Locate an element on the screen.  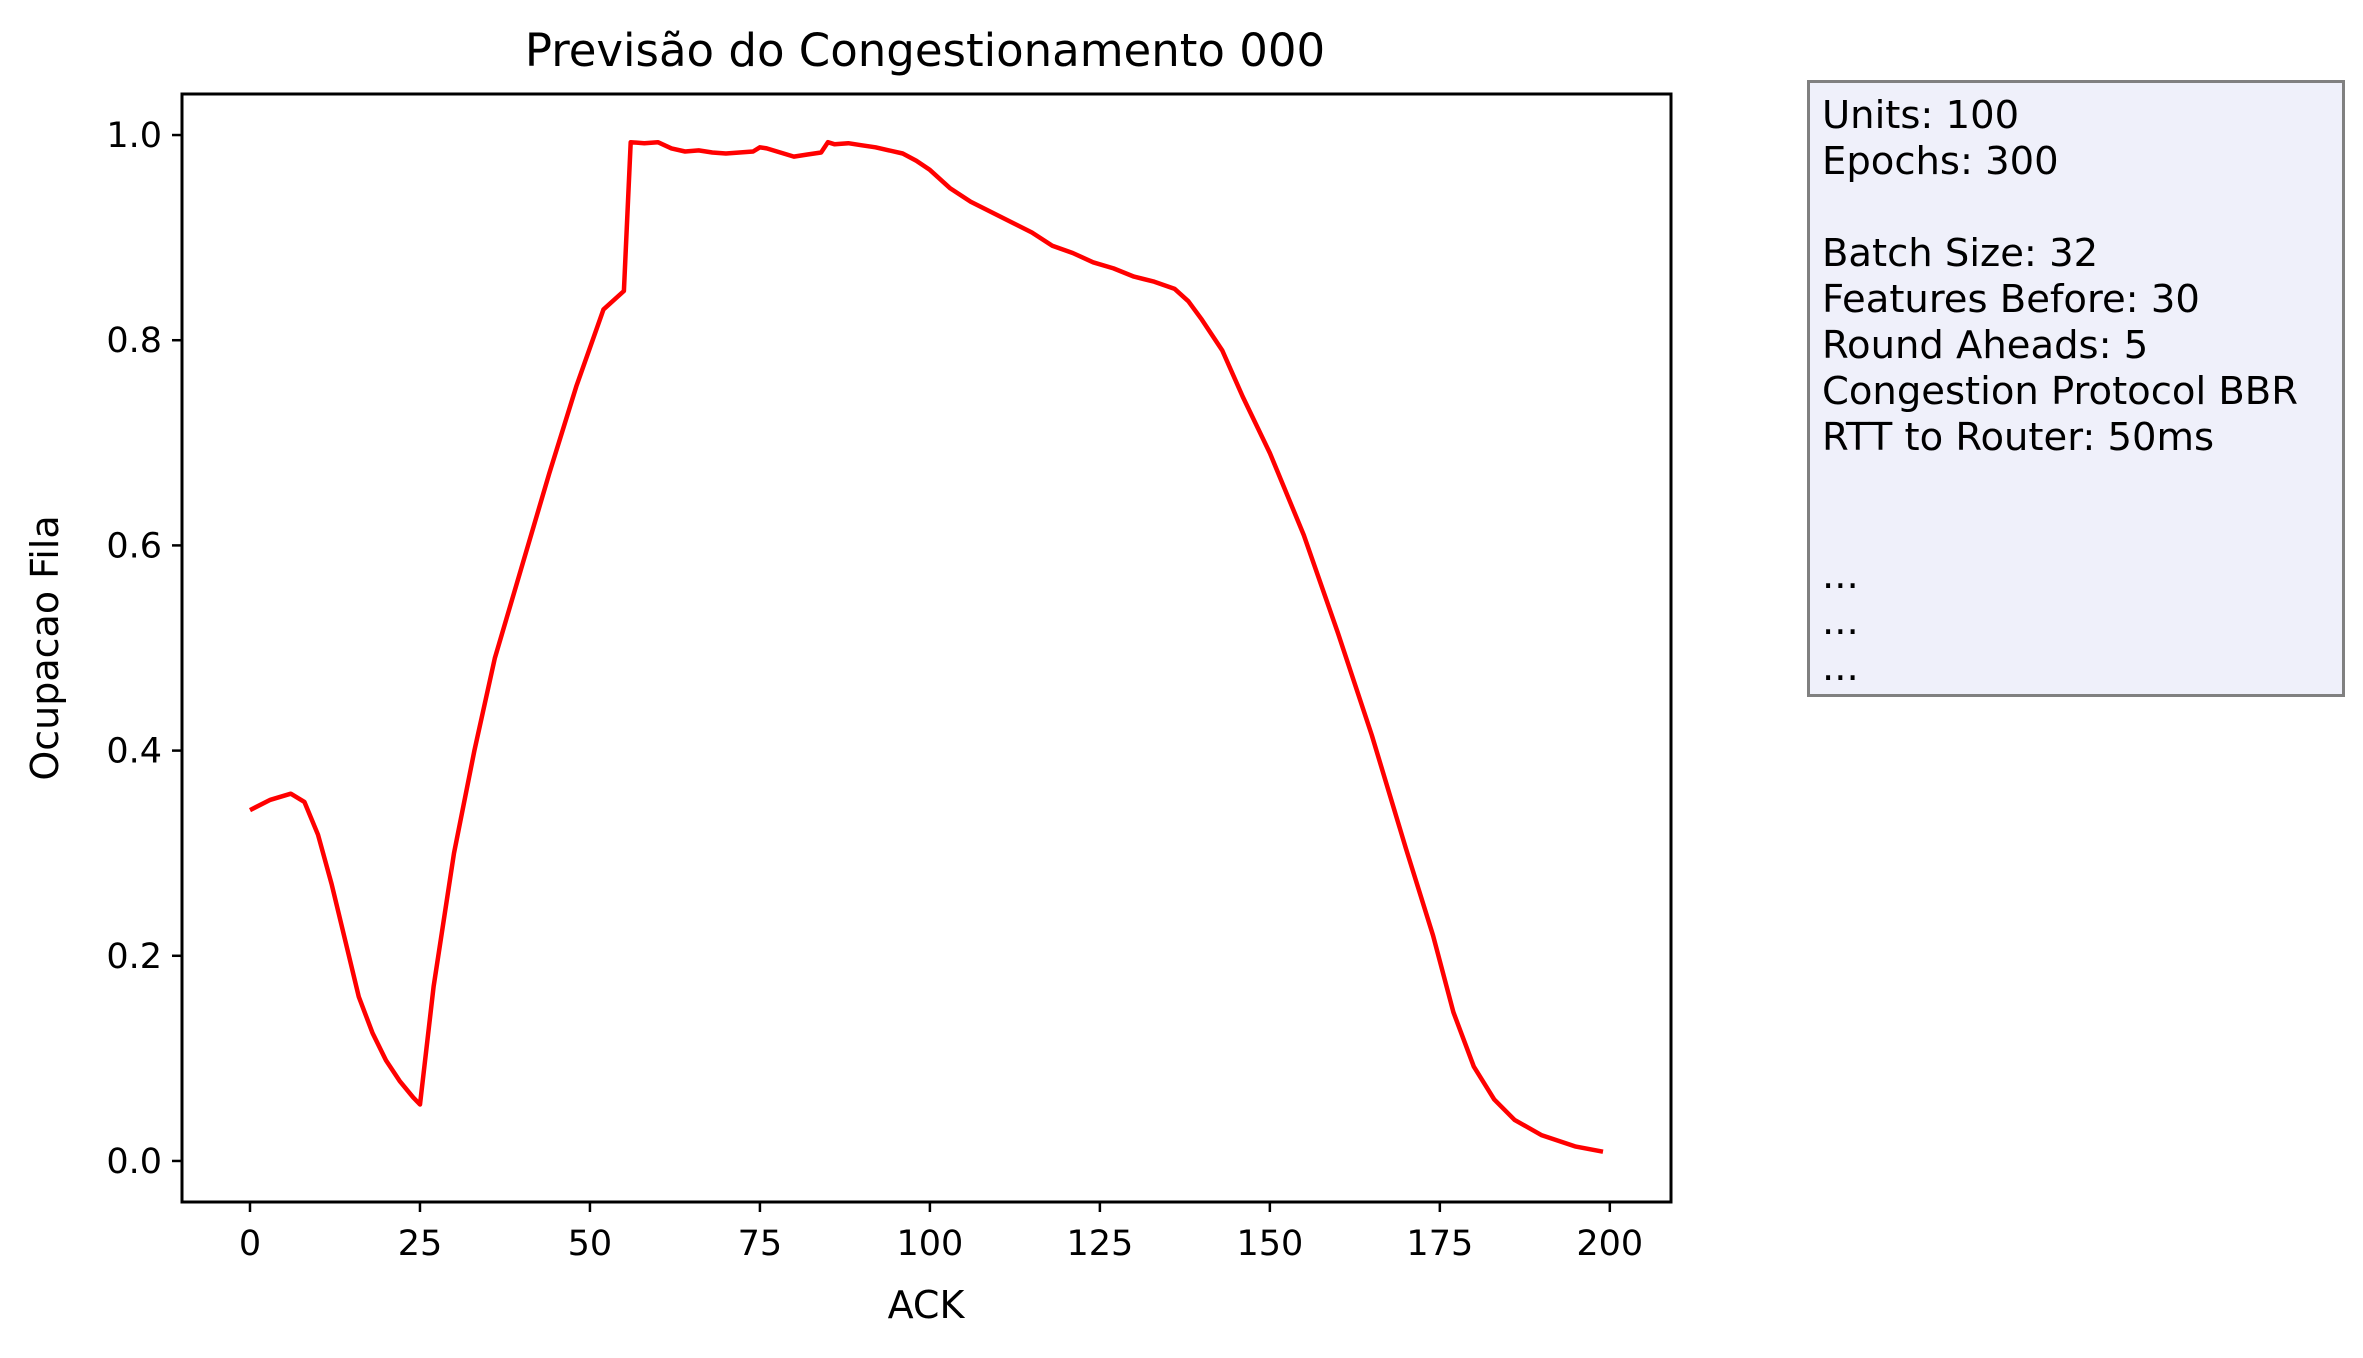
y-tick-label: 0.2 is located at coordinates (134, 957).